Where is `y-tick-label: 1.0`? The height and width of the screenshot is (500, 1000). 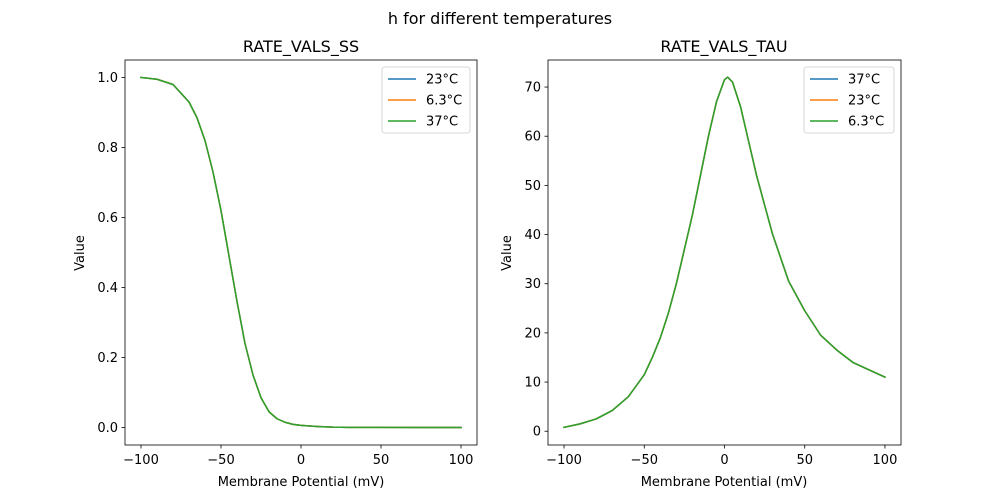 y-tick-label: 1.0 is located at coordinates (107, 78).